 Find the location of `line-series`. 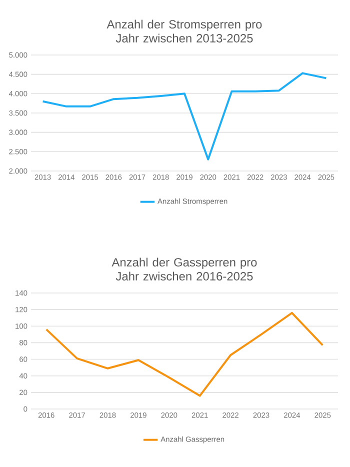

line-series is located at coordinates (184, 354).